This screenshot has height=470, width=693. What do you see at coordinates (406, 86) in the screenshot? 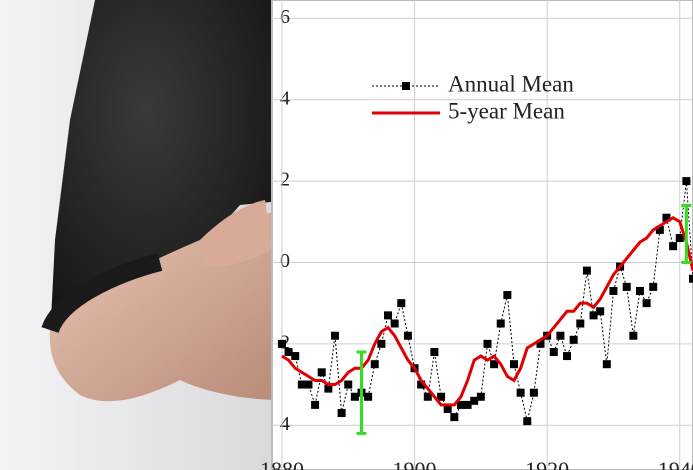
I see `legend-swatch` at bounding box center [406, 86].